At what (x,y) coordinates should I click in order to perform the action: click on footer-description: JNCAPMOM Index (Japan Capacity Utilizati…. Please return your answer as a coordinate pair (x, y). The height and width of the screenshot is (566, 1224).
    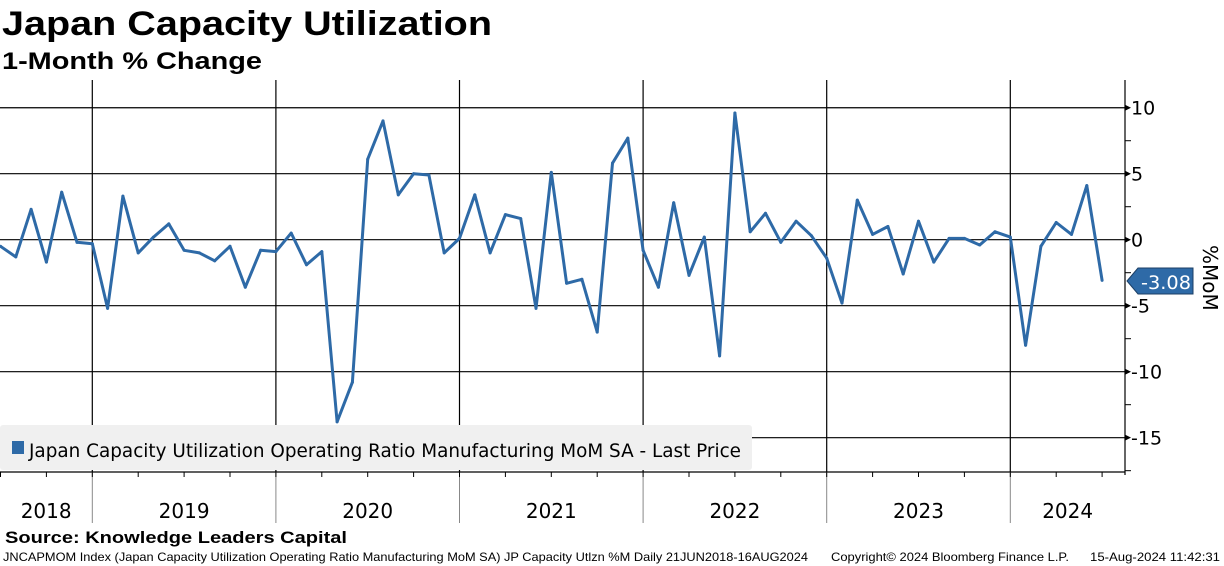
    Looking at the image, I should click on (405, 557).